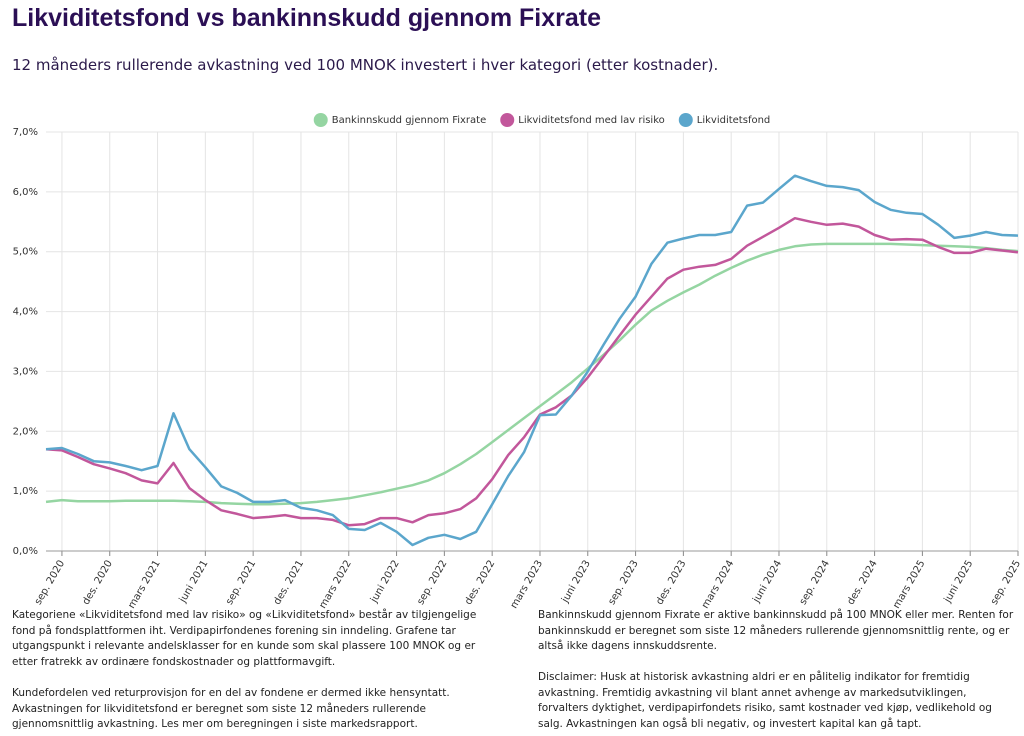 This screenshot has width=1024, height=736. Describe the element at coordinates (289, 583) in the screenshot. I see `x-tick-label: des. 2021` at that location.